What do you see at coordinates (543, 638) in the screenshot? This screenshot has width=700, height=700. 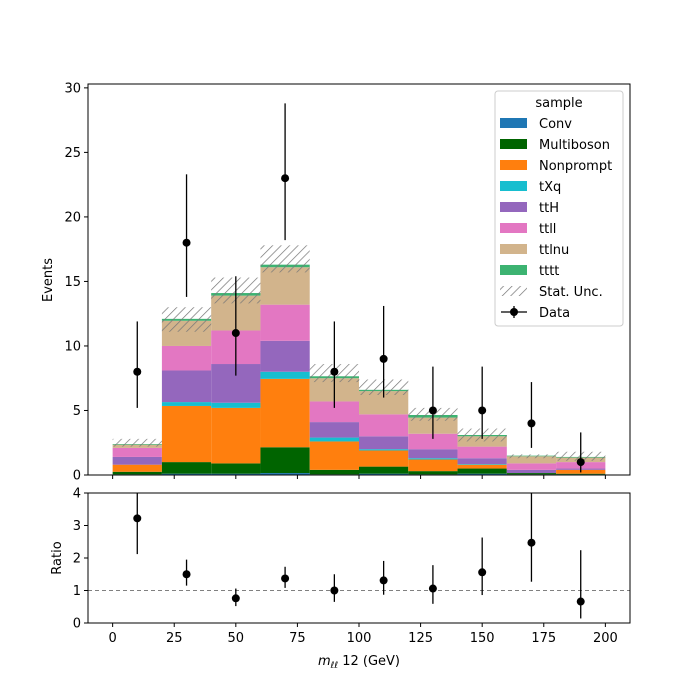 I see `x-tick-label-7: 175` at bounding box center [543, 638].